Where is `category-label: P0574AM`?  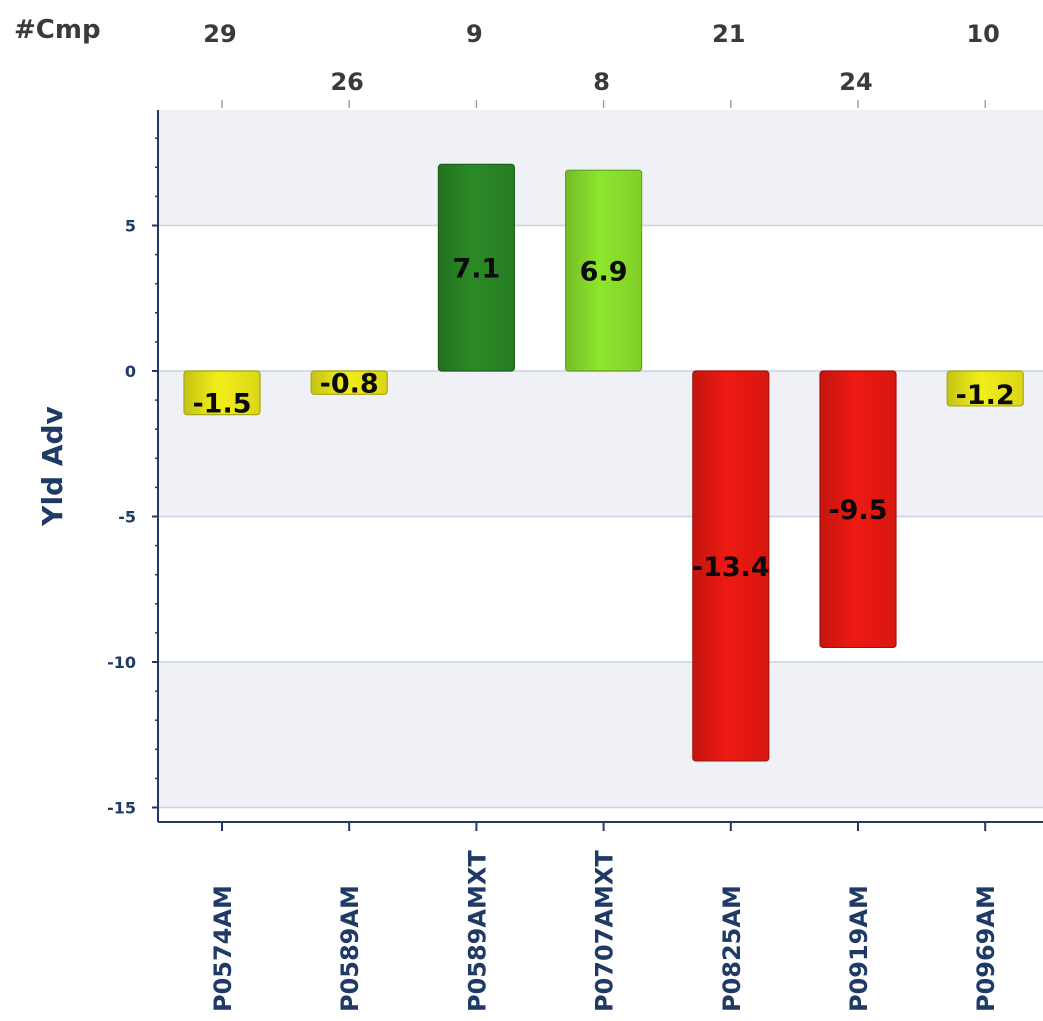 category-label: P0574AM is located at coordinates (223, 948).